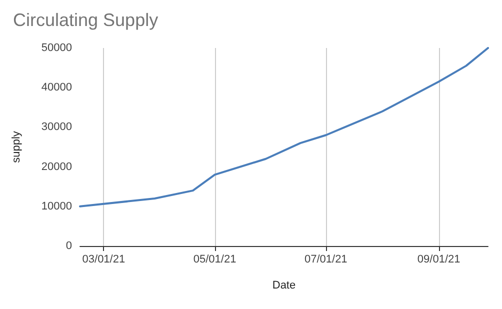  I want to click on y-tick-label: 10000, so click(56, 206).